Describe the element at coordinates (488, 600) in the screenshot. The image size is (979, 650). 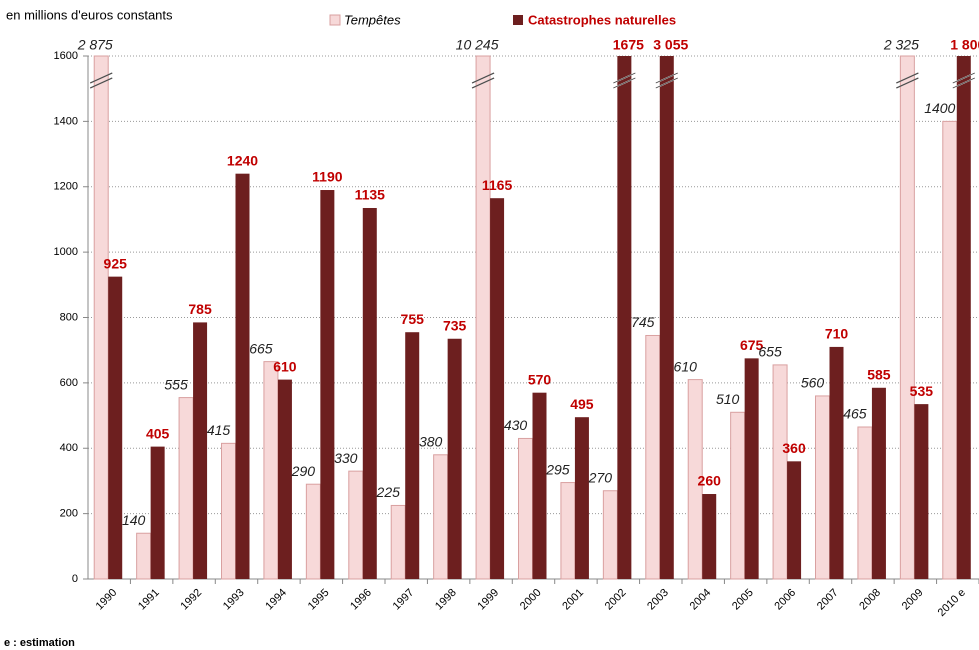
I see `x-tick-label: 1999` at that location.